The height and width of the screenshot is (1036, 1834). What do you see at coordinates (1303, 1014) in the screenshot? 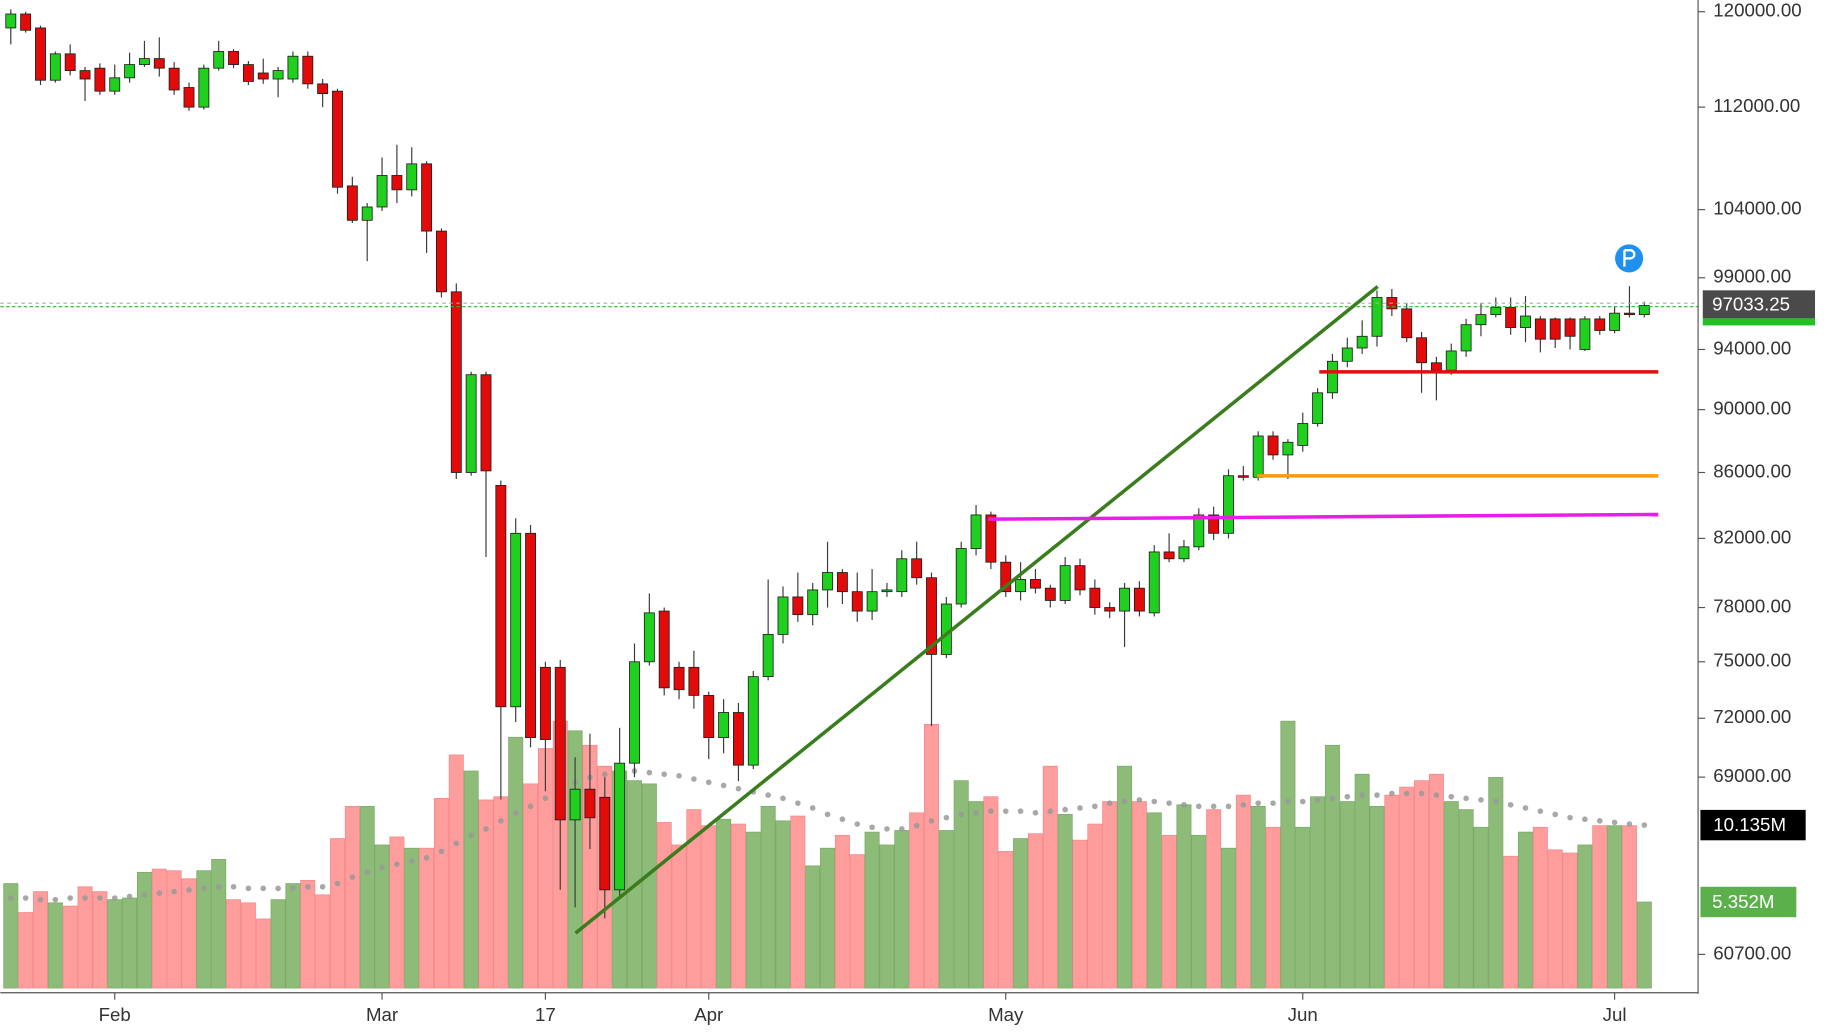
I see `x-tick-label: Jun` at bounding box center [1303, 1014].